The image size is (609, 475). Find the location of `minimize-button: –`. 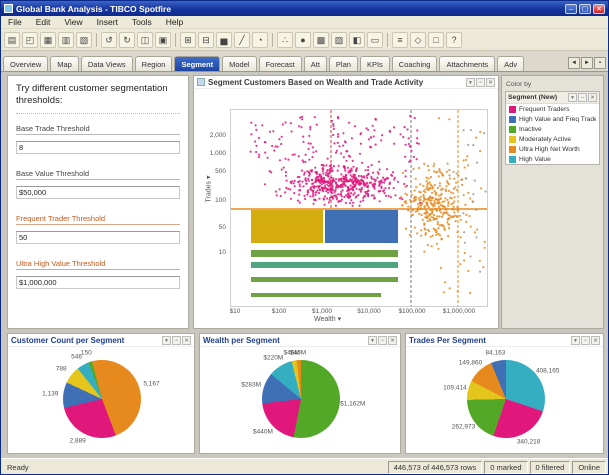

minimize-button: – is located at coordinates (571, 8).